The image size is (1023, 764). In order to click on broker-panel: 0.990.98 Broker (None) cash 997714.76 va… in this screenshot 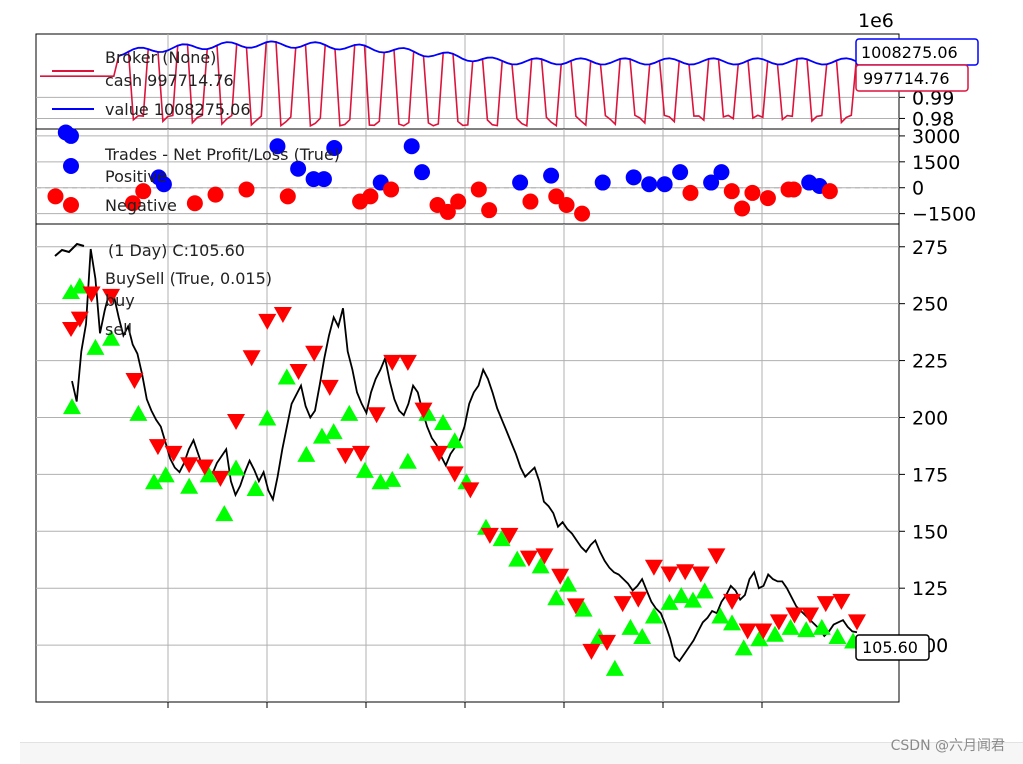, I will do `click(507, 81)`.